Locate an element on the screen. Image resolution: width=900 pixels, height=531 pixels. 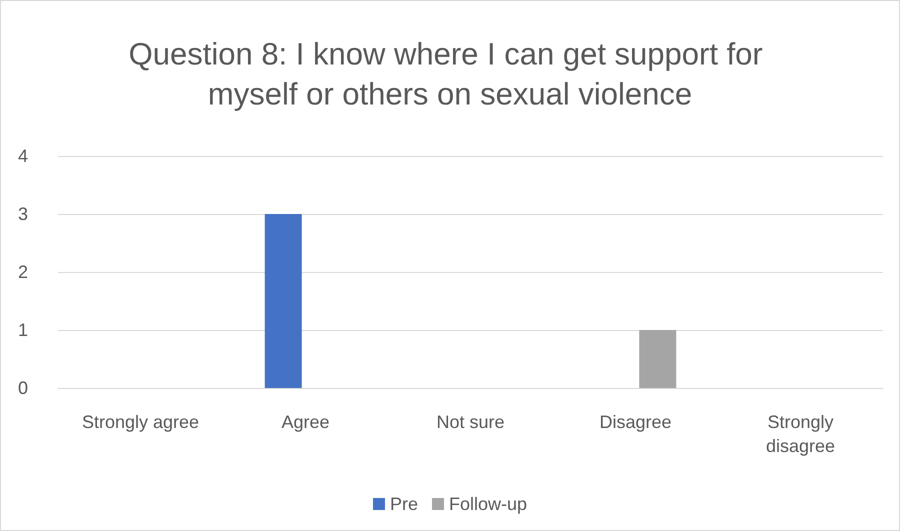
y-tick-label: 0 is located at coordinates (23, 388).